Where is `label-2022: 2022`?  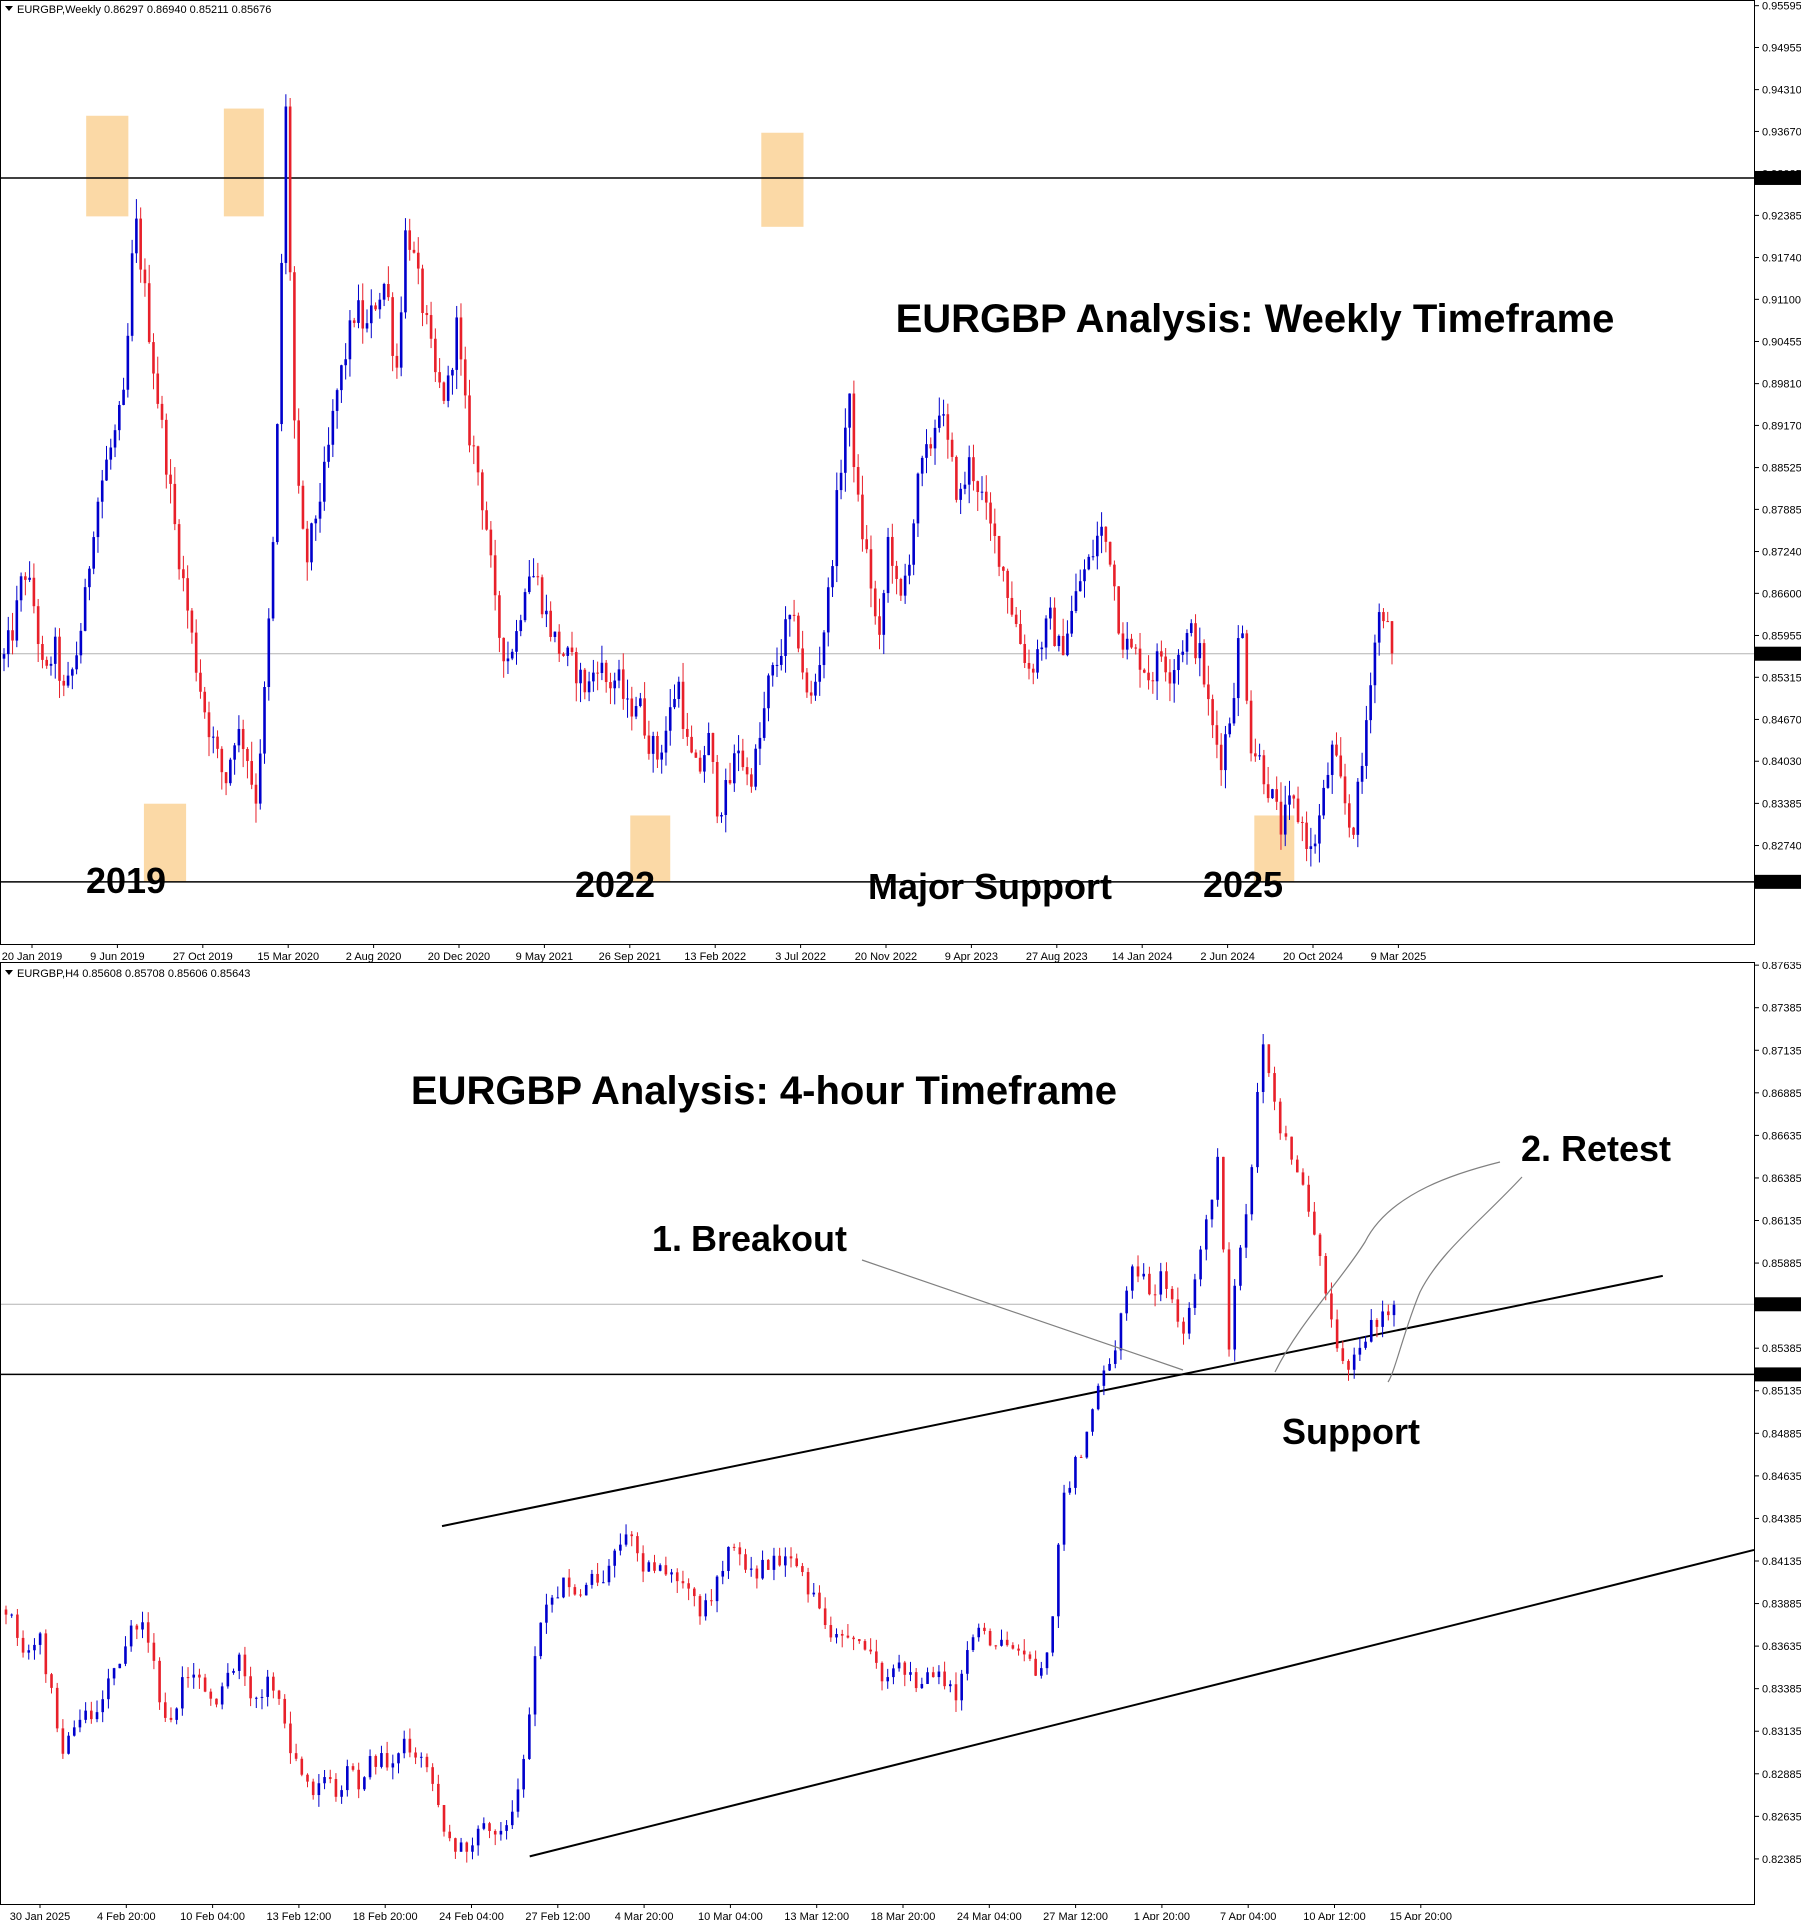
label-2022: 2022 is located at coordinates (615, 884).